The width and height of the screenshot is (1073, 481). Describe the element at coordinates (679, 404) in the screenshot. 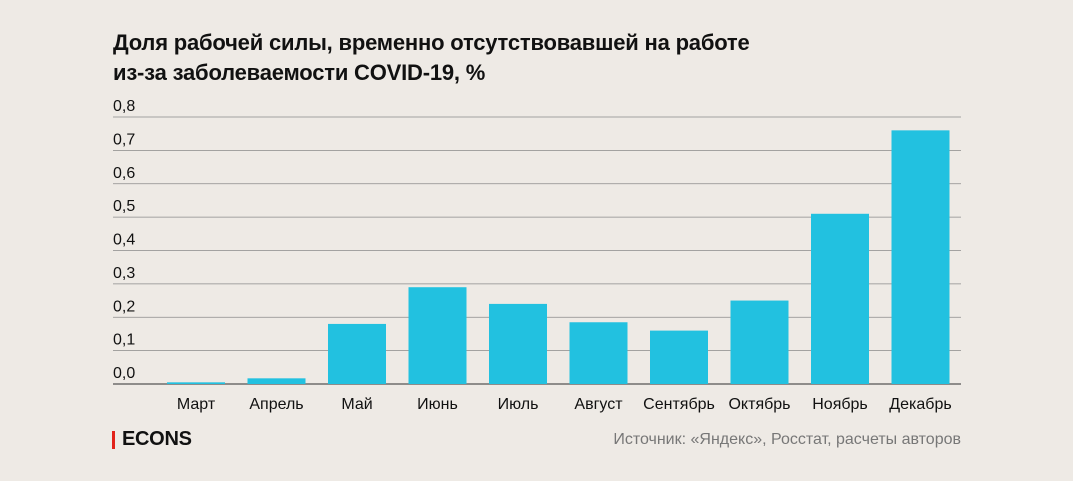

I see `x-tick-label: Сентябрь` at that location.